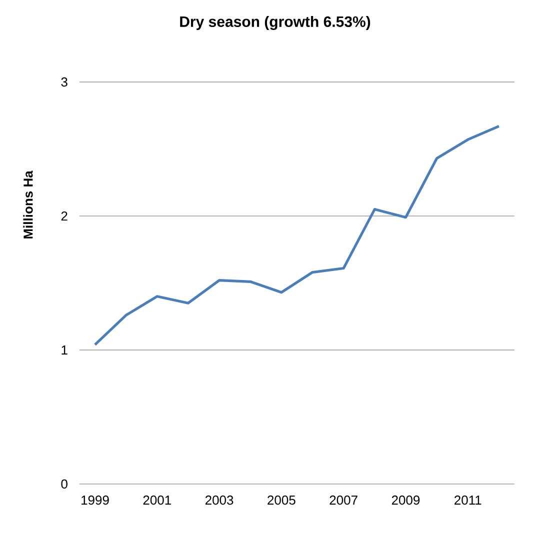 The width and height of the screenshot is (535, 535). Describe the element at coordinates (95, 500) in the screenshot. I see `x-tick-label: 1999` at that location.